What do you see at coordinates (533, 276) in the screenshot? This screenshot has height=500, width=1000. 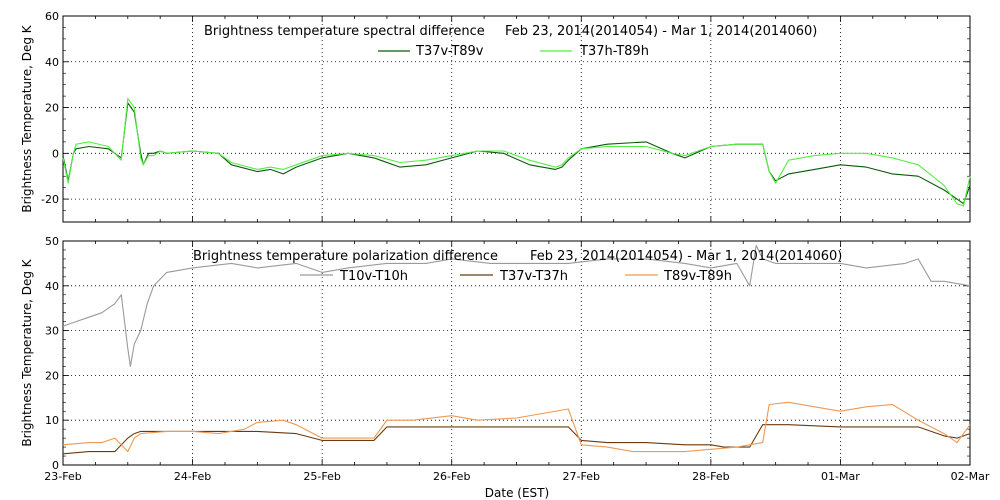 I see `legend-label-t37v-t37h: T37v-T37h` at bounding box center [533, 276].